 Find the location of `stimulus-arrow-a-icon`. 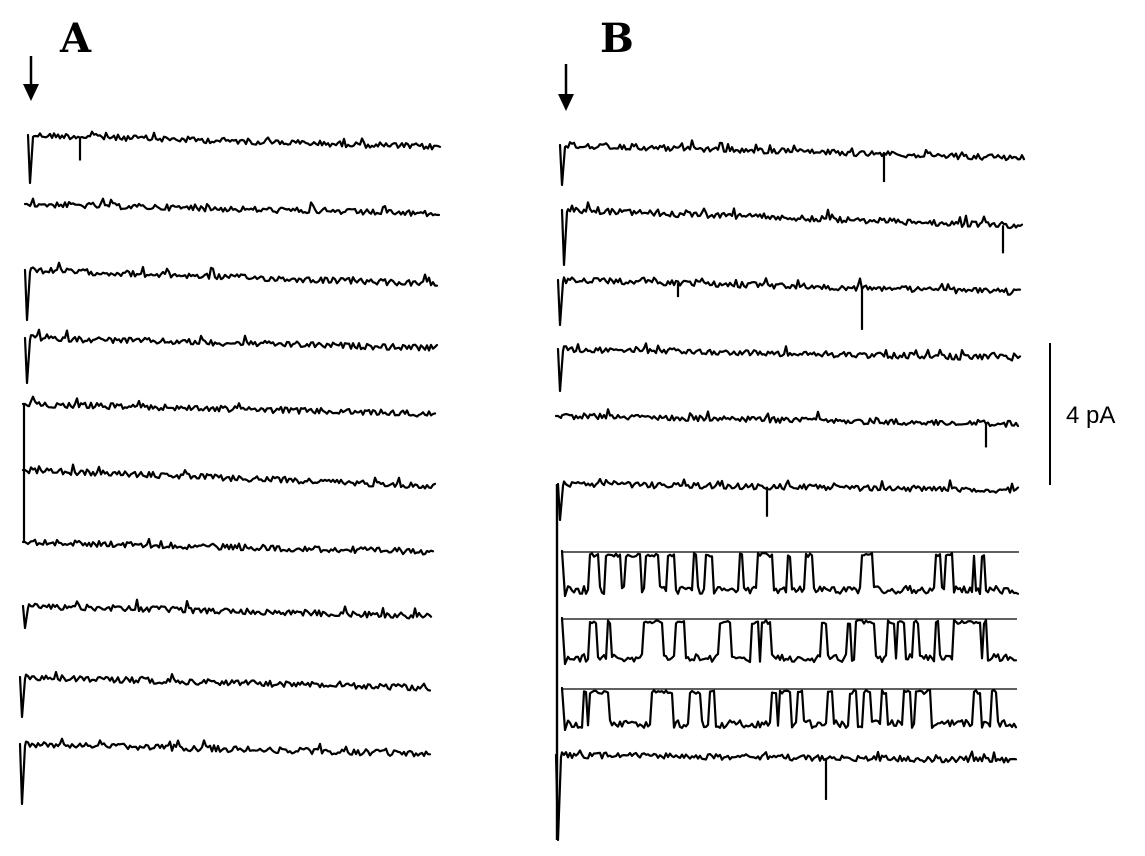

stimulus-arrow-a-icon is located at coordinates (31, 78).